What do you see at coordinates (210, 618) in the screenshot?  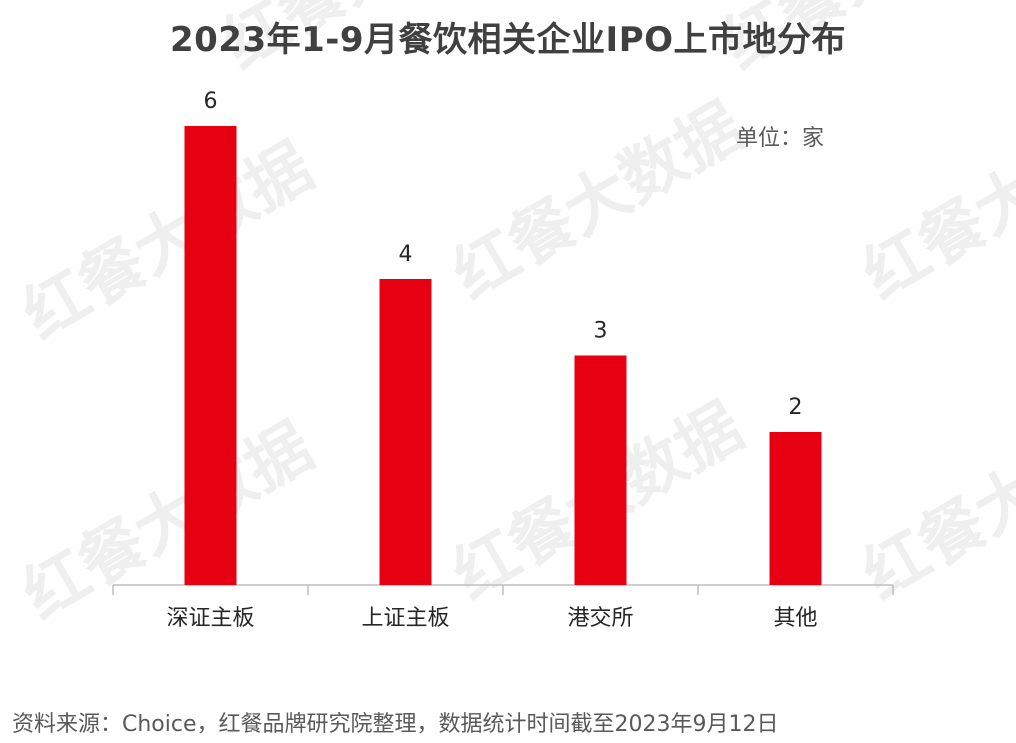 I see `category-label: 深证主板` at bounding box center [210, 618].